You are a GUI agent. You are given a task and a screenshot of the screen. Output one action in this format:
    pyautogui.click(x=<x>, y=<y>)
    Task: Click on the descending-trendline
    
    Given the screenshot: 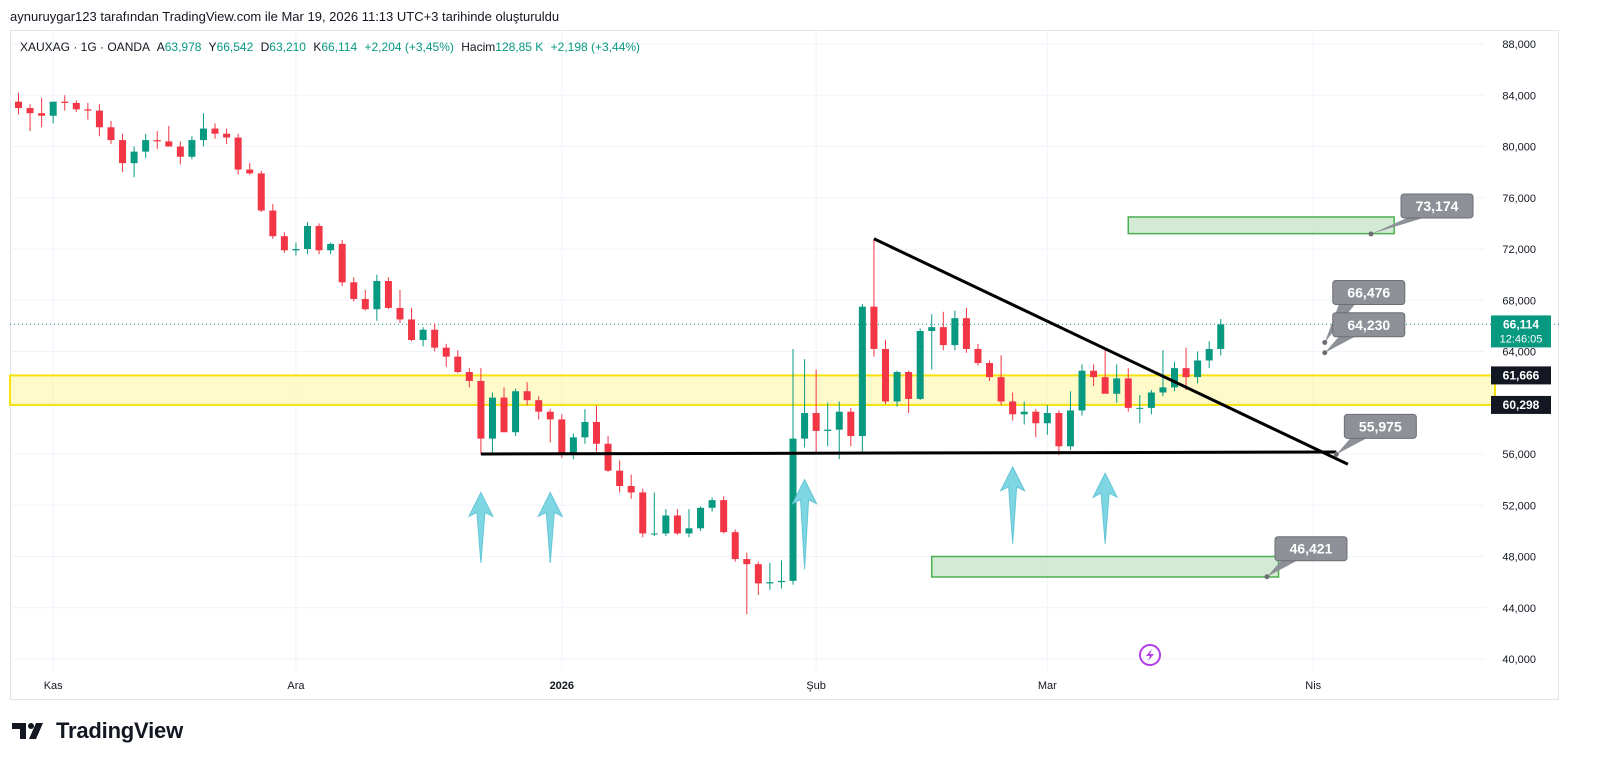 What is the action you would take?
    pyautogui.click(x=1111, y=351)
    